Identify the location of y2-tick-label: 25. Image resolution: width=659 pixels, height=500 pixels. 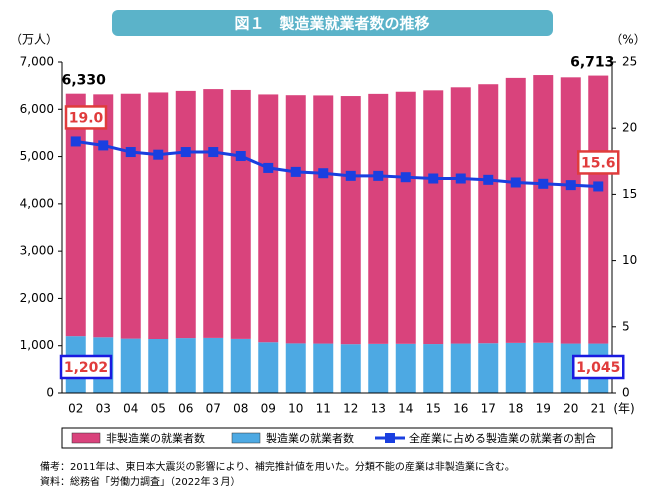
(629, 62).